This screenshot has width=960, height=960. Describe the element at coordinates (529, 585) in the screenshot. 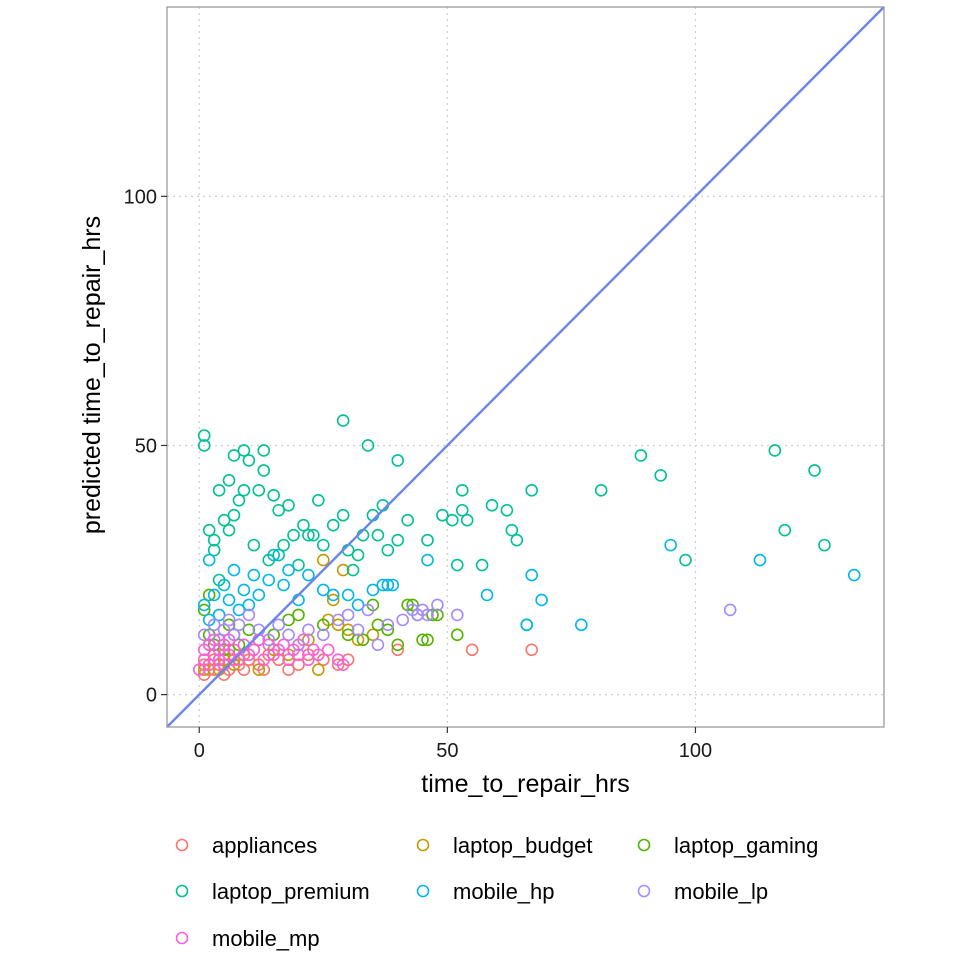

I see `series-mobile_hp` at that location.